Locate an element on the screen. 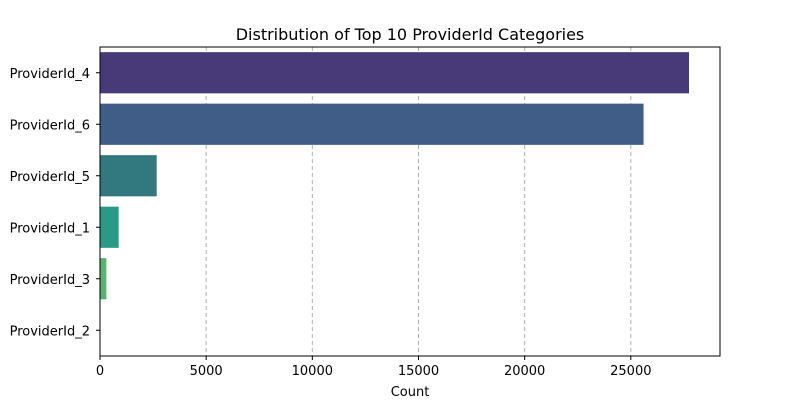 Image resolution: width=800 pixels, height=400 pixels. y-tick-label: ProviderId_3 is located at coordinates (50, 280).